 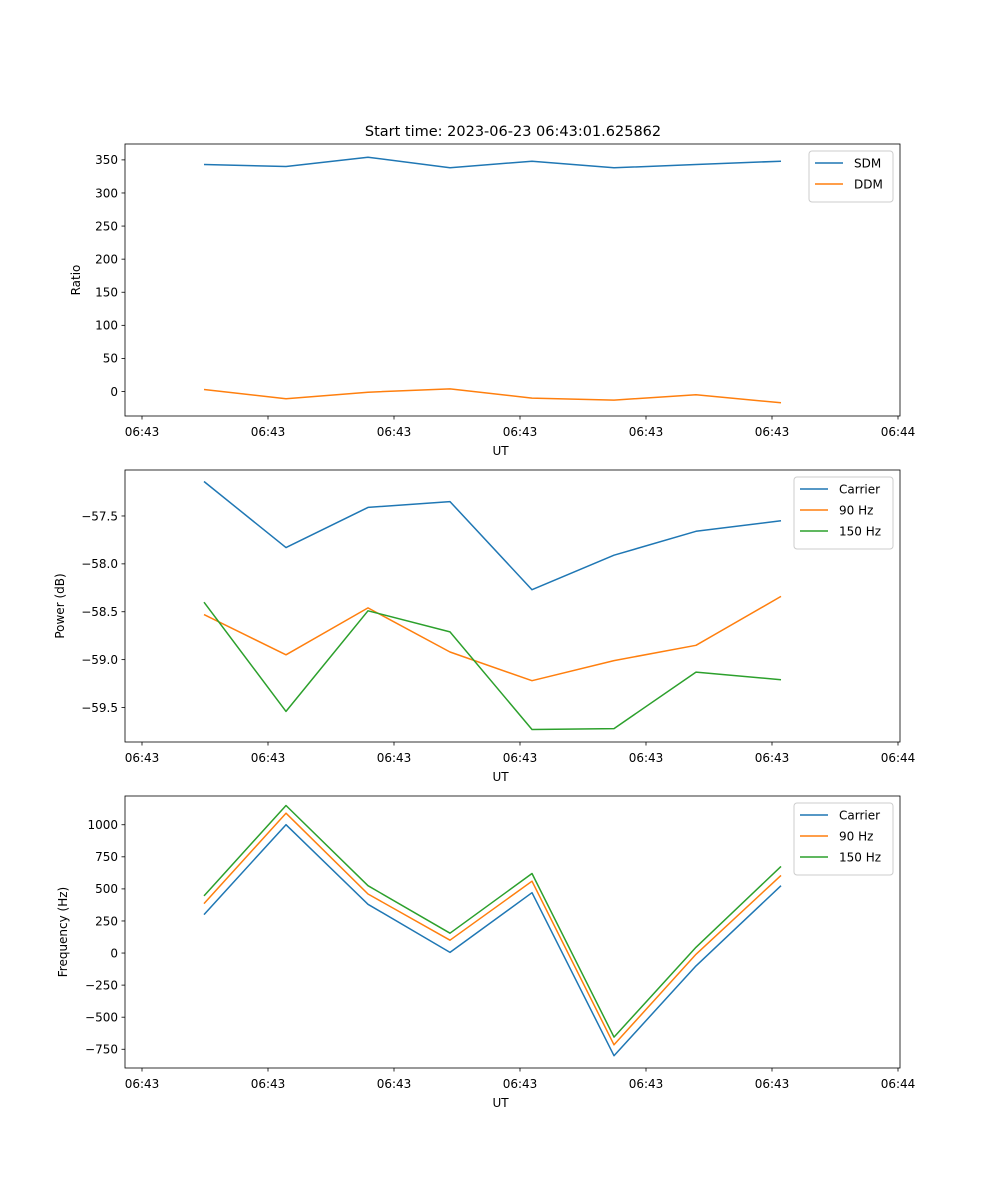 What do you see at coordinates (106, 160) in the screenshot?
I see `y-tick-label: 350` at bounding box center [106, 160].